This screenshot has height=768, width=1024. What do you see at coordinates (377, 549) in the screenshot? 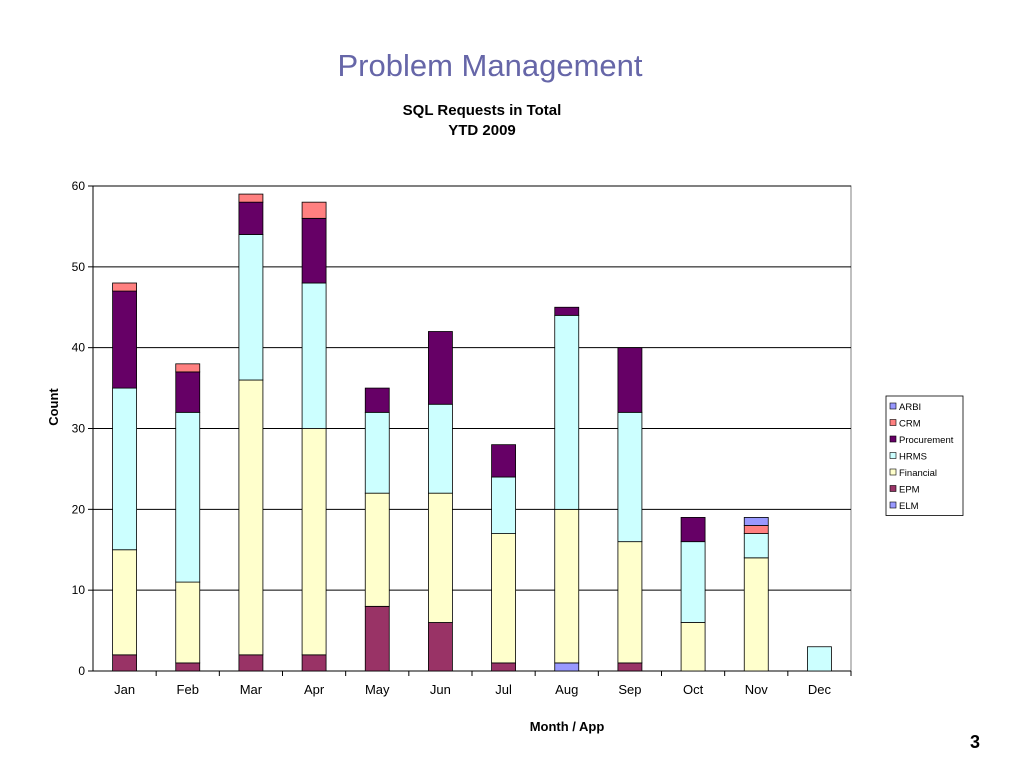
I see `bar-segment-financial-may` at bounding box center [377, 549].